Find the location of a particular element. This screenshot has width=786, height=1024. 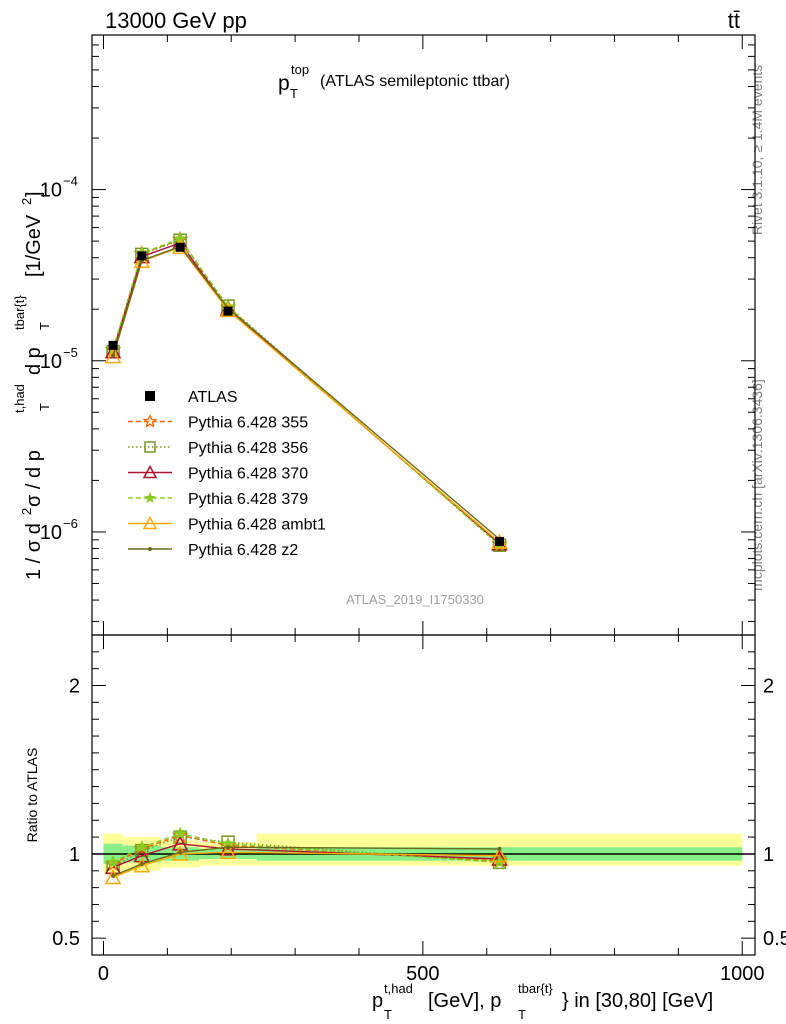

y-label-pre: 1 / σ d is located at coordinates (34, 551).